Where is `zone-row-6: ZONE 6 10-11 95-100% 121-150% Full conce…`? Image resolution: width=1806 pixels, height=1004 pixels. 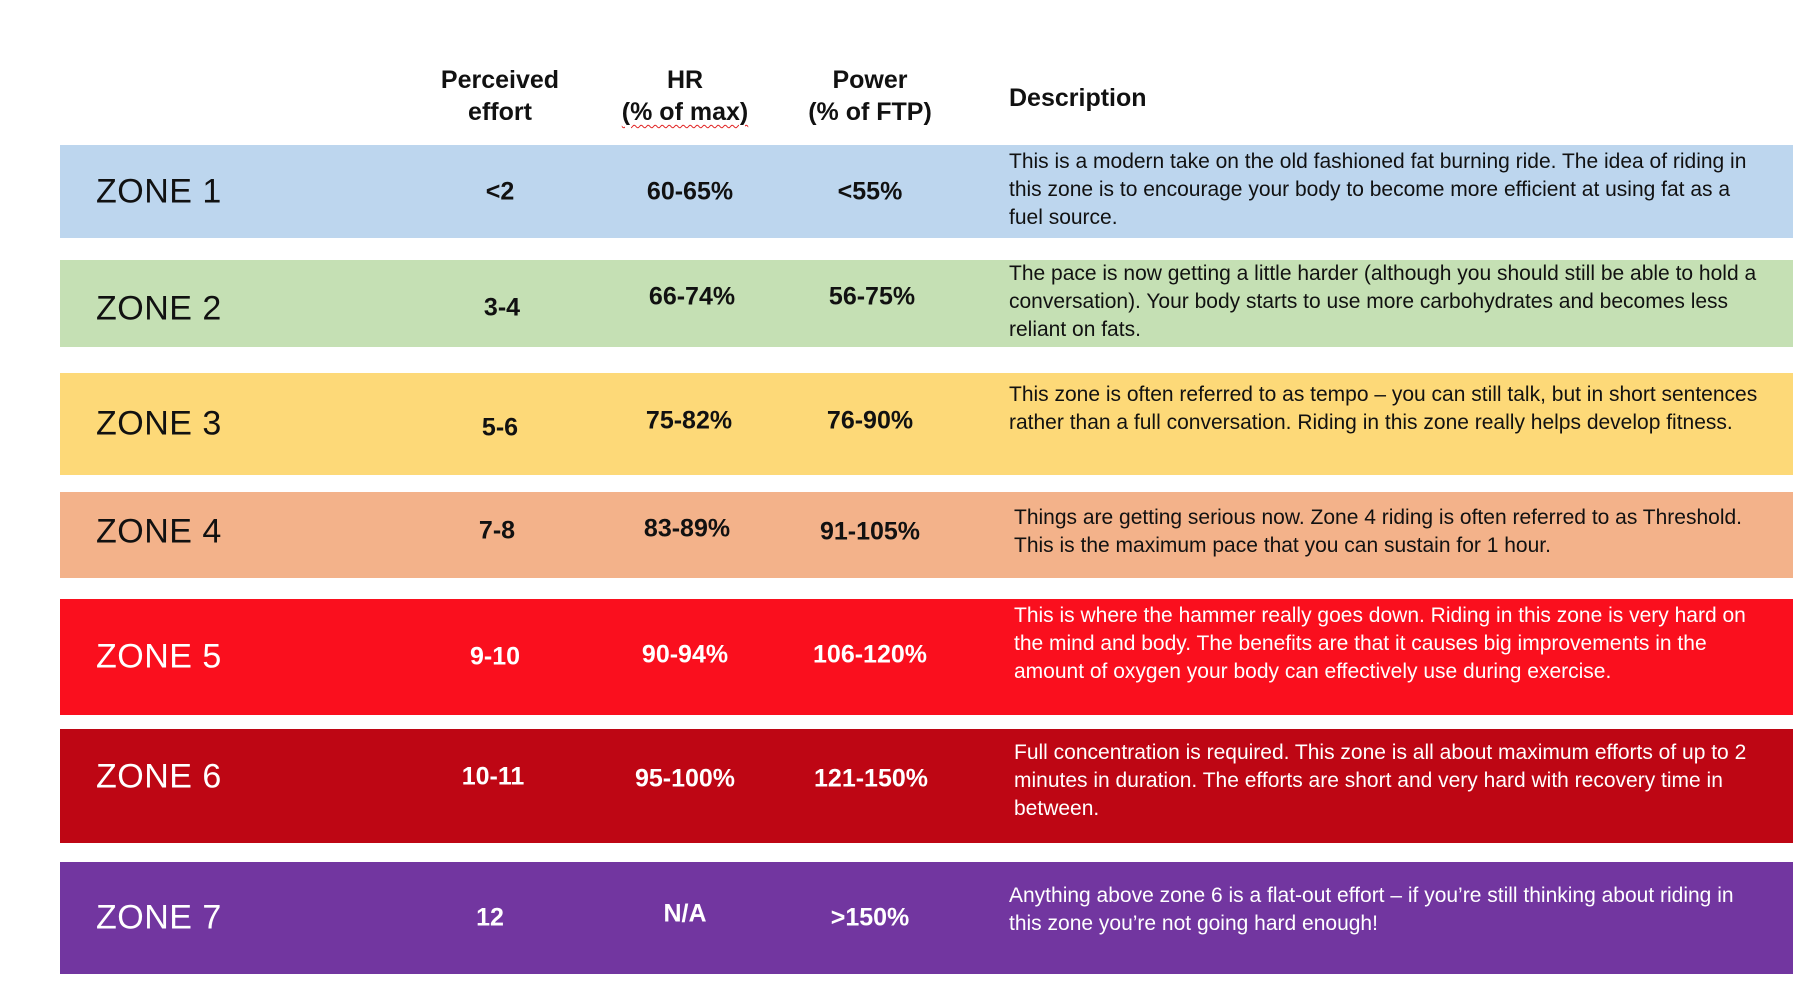
zone-row-6: ZONE 6 10-11 95-100% 121-150% Full conce… is located at coordinates (926, 786).